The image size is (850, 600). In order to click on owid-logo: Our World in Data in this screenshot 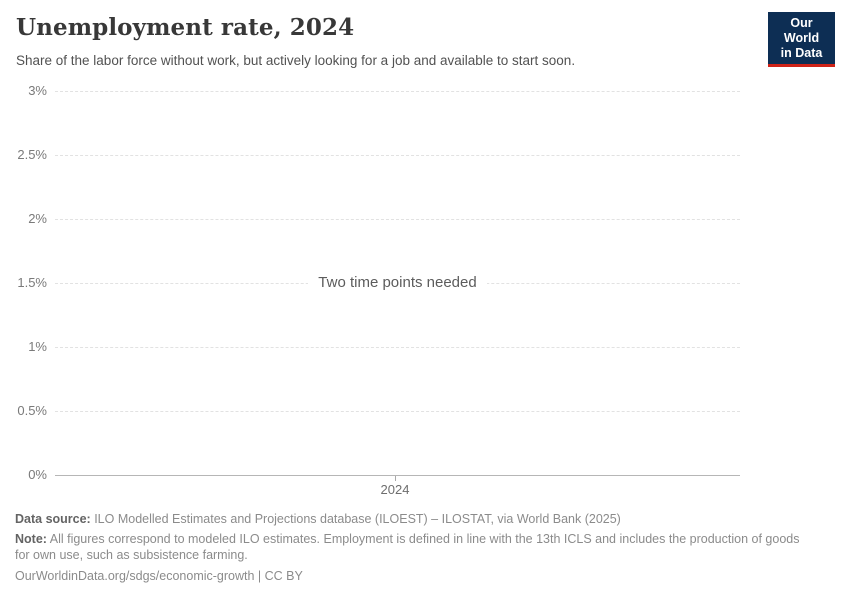, I will do `click(801, 39)`.